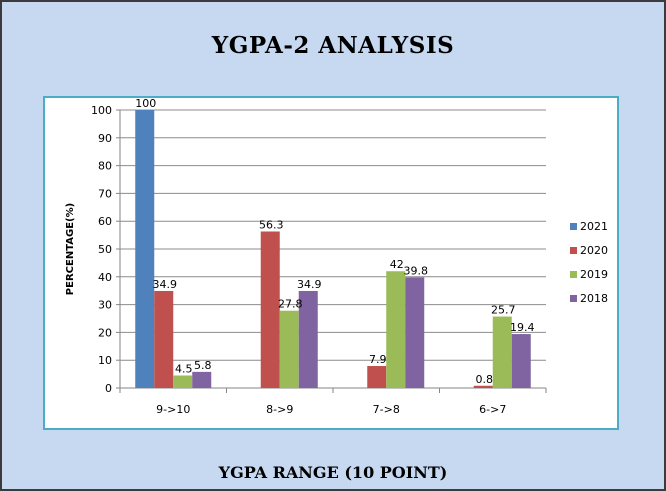 This screenshot has height=491, width=666. I want to click on y-tick-label: 80, so click(105, 166).